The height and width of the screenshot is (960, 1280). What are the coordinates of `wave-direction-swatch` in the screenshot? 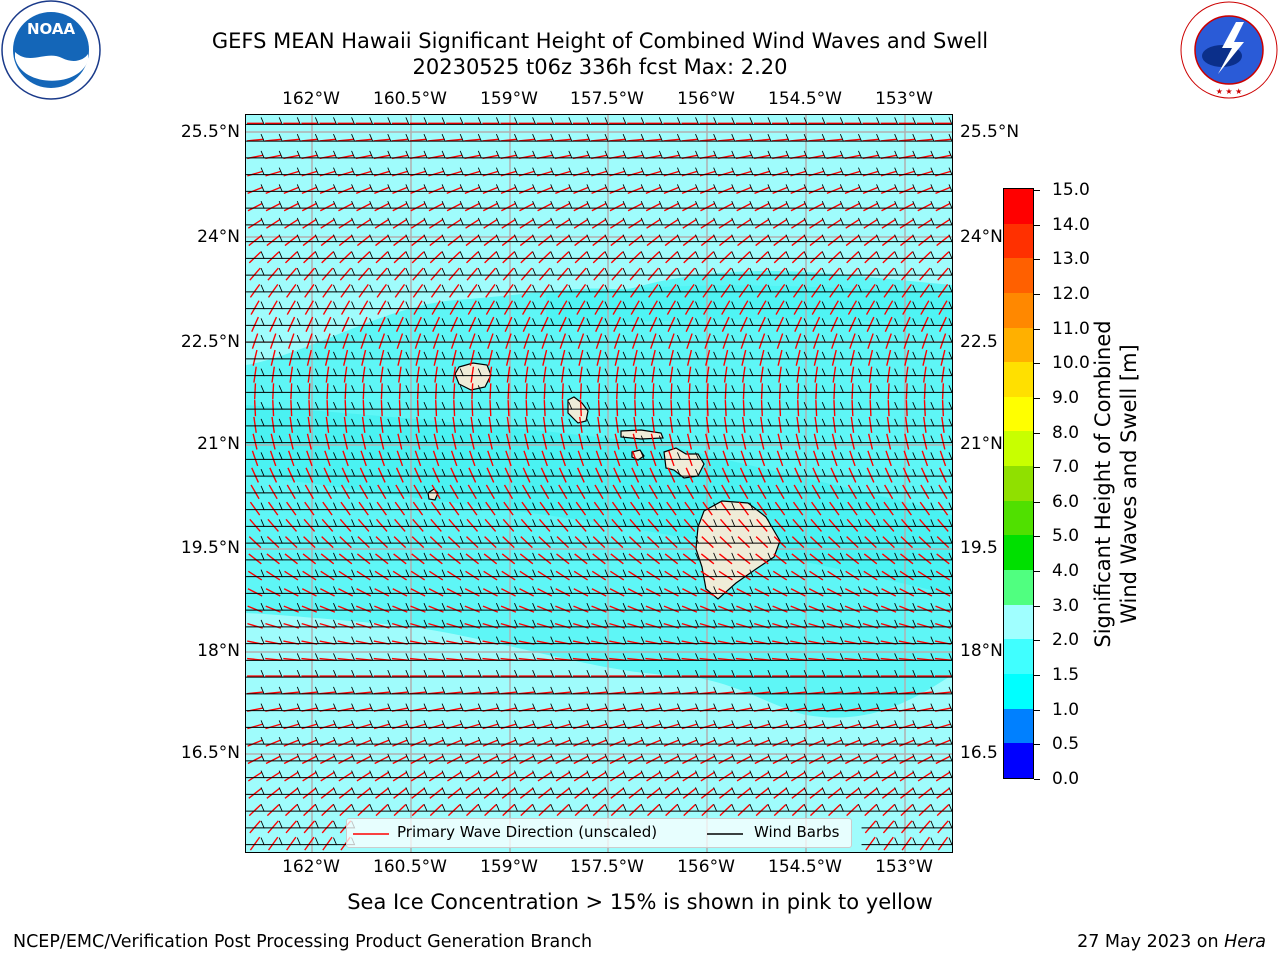 It's located at (371, 834).